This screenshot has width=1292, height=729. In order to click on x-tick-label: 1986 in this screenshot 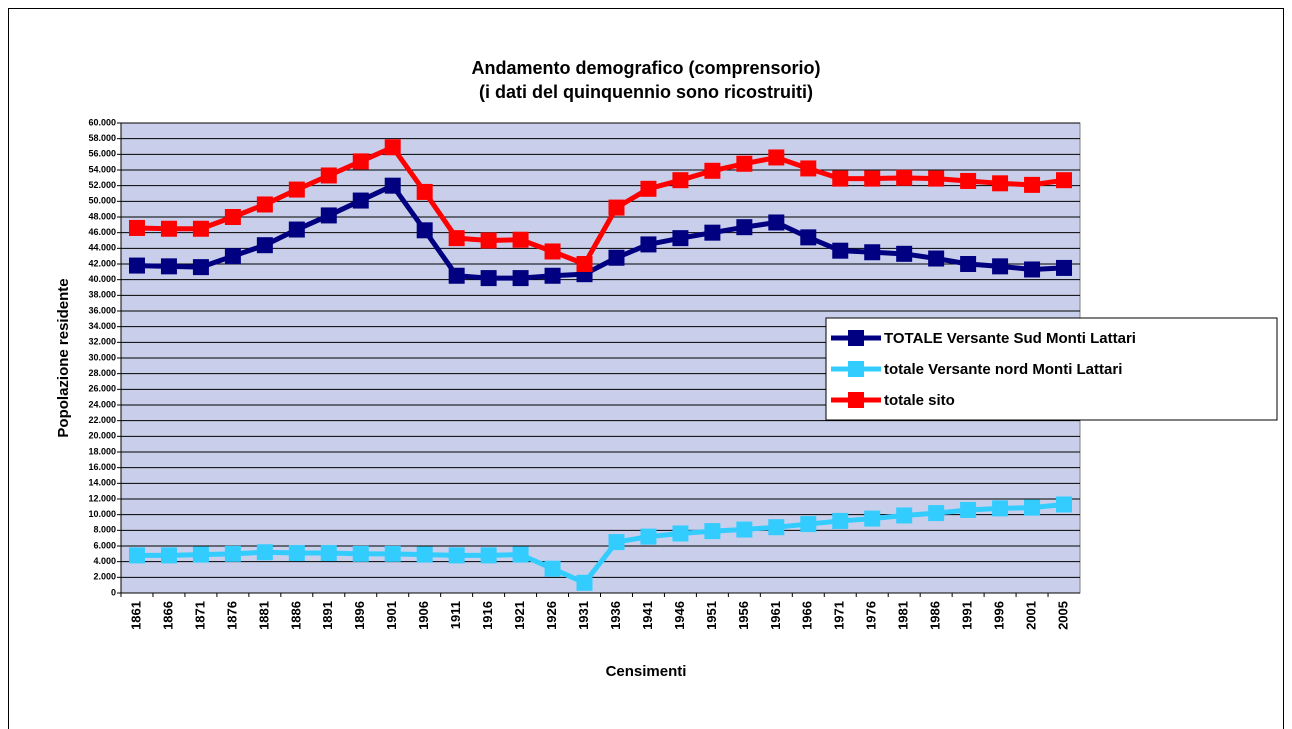, I will do `click(935, 615)`.